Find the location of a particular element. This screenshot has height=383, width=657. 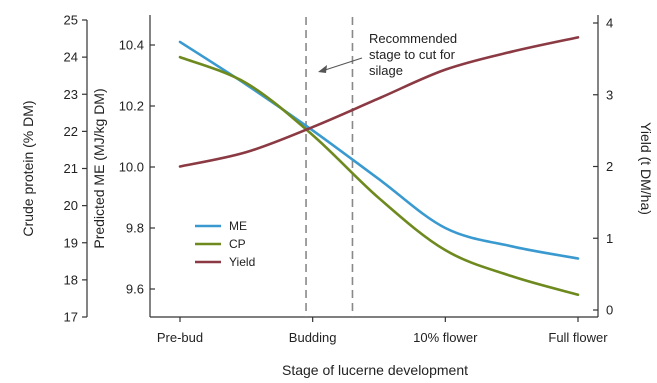

legend-label-cp: CP is located at coordinates (237, 244).